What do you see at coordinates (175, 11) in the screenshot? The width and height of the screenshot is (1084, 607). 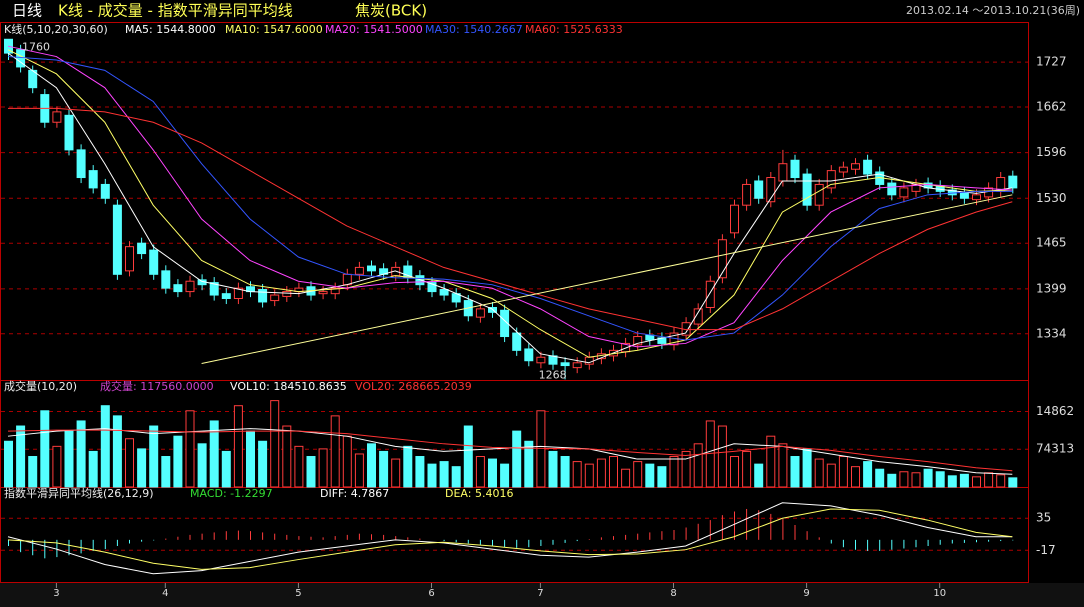 I see `window-title: K线 - 成交量 - 指数平滑异同平均线` at bounding box center [175, 11].